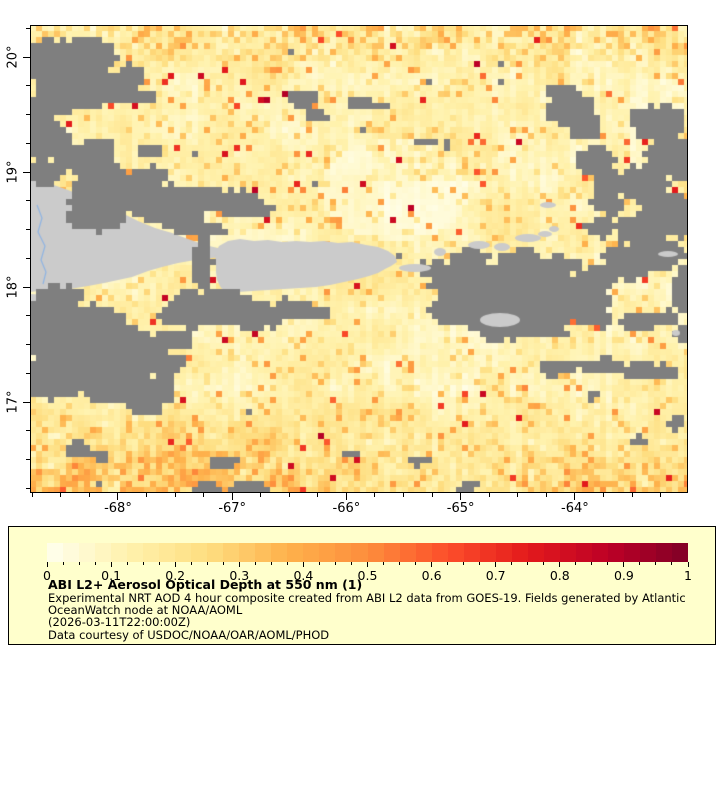  What do you see at coordinates (47, 575) in the screenshot?
I see `colorbar-tick-label: 0` at bounding box center [47, 575].